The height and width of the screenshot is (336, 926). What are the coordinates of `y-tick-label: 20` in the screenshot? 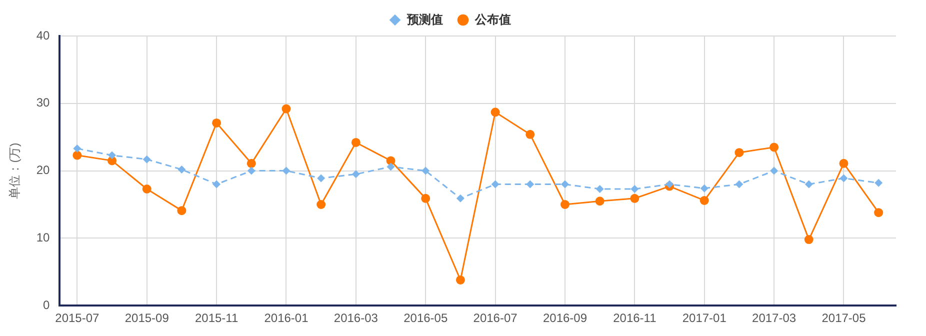 It's located at (43, 170).